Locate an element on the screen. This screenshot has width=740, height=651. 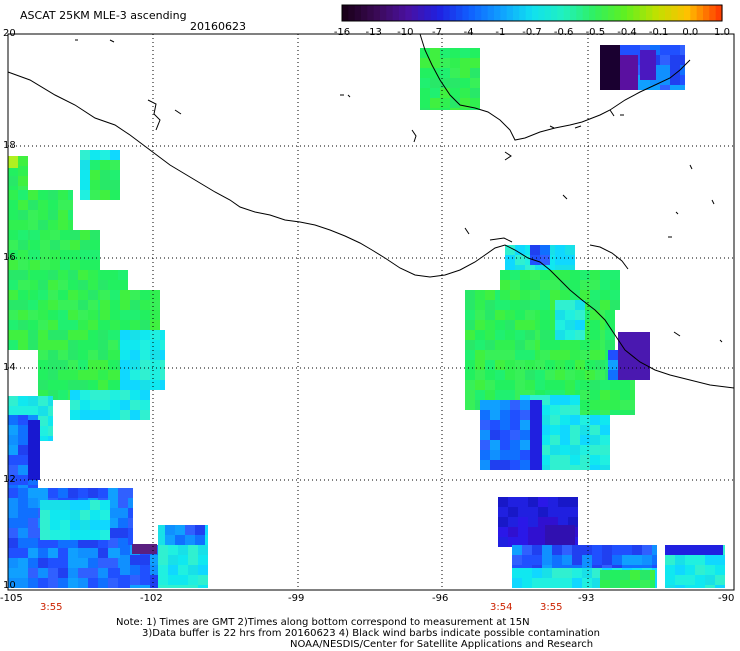
colorbar-label: 0.0 is located at coordinates (690, 32).